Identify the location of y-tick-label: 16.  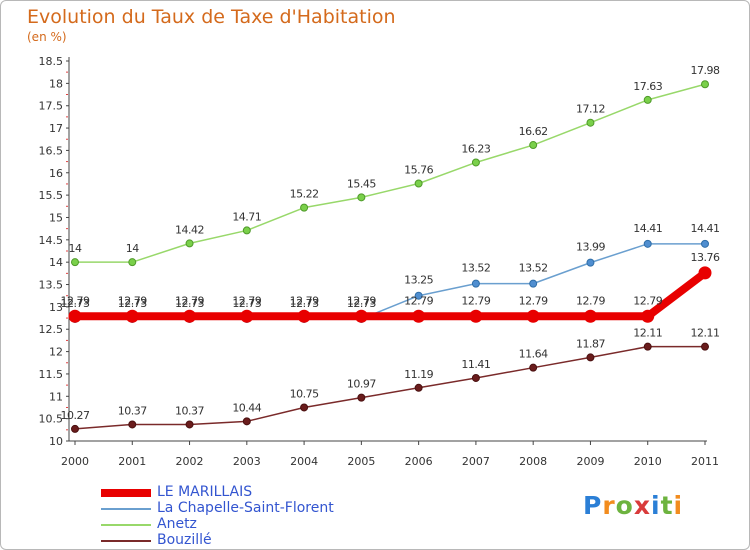
(56, 173).